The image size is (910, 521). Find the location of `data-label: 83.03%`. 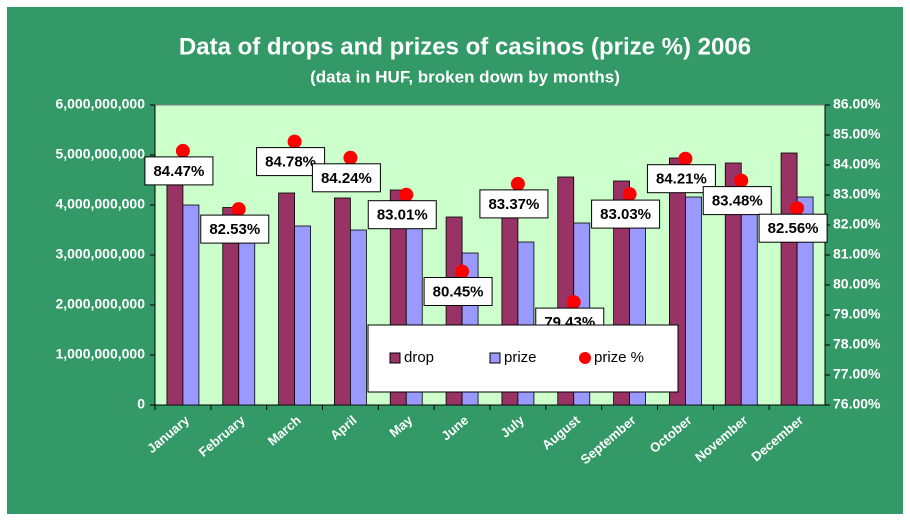

data-label: 83.03% is located at coordinates (625, 214).